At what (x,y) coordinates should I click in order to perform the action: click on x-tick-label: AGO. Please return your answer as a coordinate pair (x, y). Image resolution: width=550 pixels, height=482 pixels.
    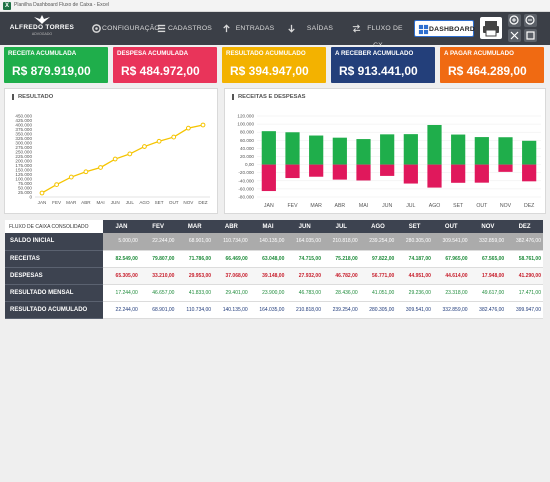
    Looking at the image, I should click on (435, 206).